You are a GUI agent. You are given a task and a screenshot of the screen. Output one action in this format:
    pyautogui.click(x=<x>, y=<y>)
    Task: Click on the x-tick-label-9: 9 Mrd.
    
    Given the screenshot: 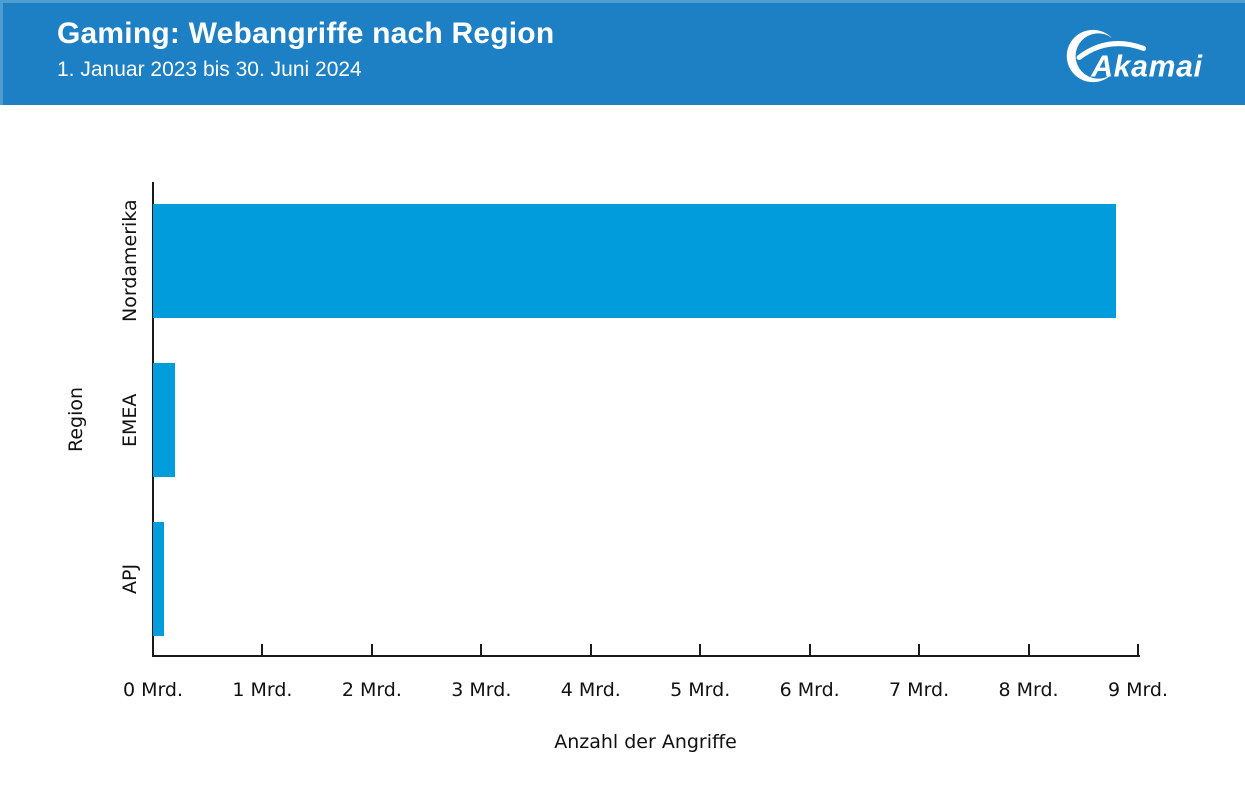 What is the action you would take?
    pyautogui.click(x=1138, y=690)
    